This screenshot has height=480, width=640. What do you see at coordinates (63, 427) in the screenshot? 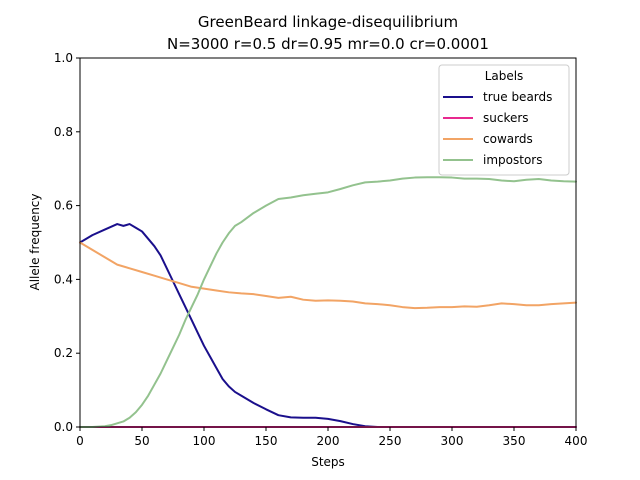
I see `y-tick-label: 0.0` at bounding box center [63, 427].